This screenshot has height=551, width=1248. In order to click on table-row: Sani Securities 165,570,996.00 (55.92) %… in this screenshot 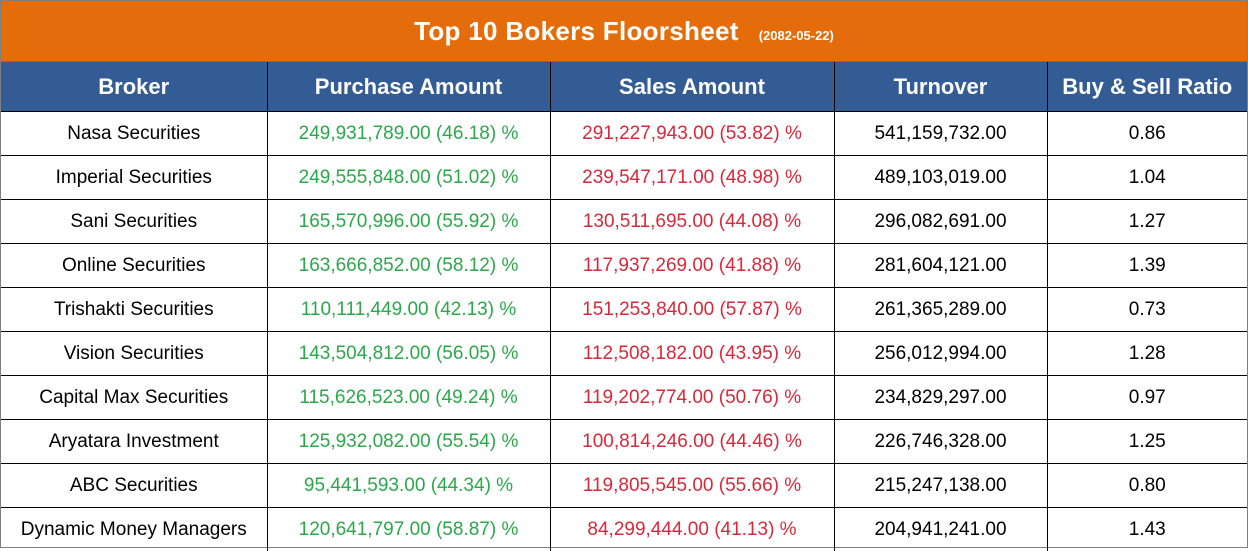, I will do `click(624, 222)`.